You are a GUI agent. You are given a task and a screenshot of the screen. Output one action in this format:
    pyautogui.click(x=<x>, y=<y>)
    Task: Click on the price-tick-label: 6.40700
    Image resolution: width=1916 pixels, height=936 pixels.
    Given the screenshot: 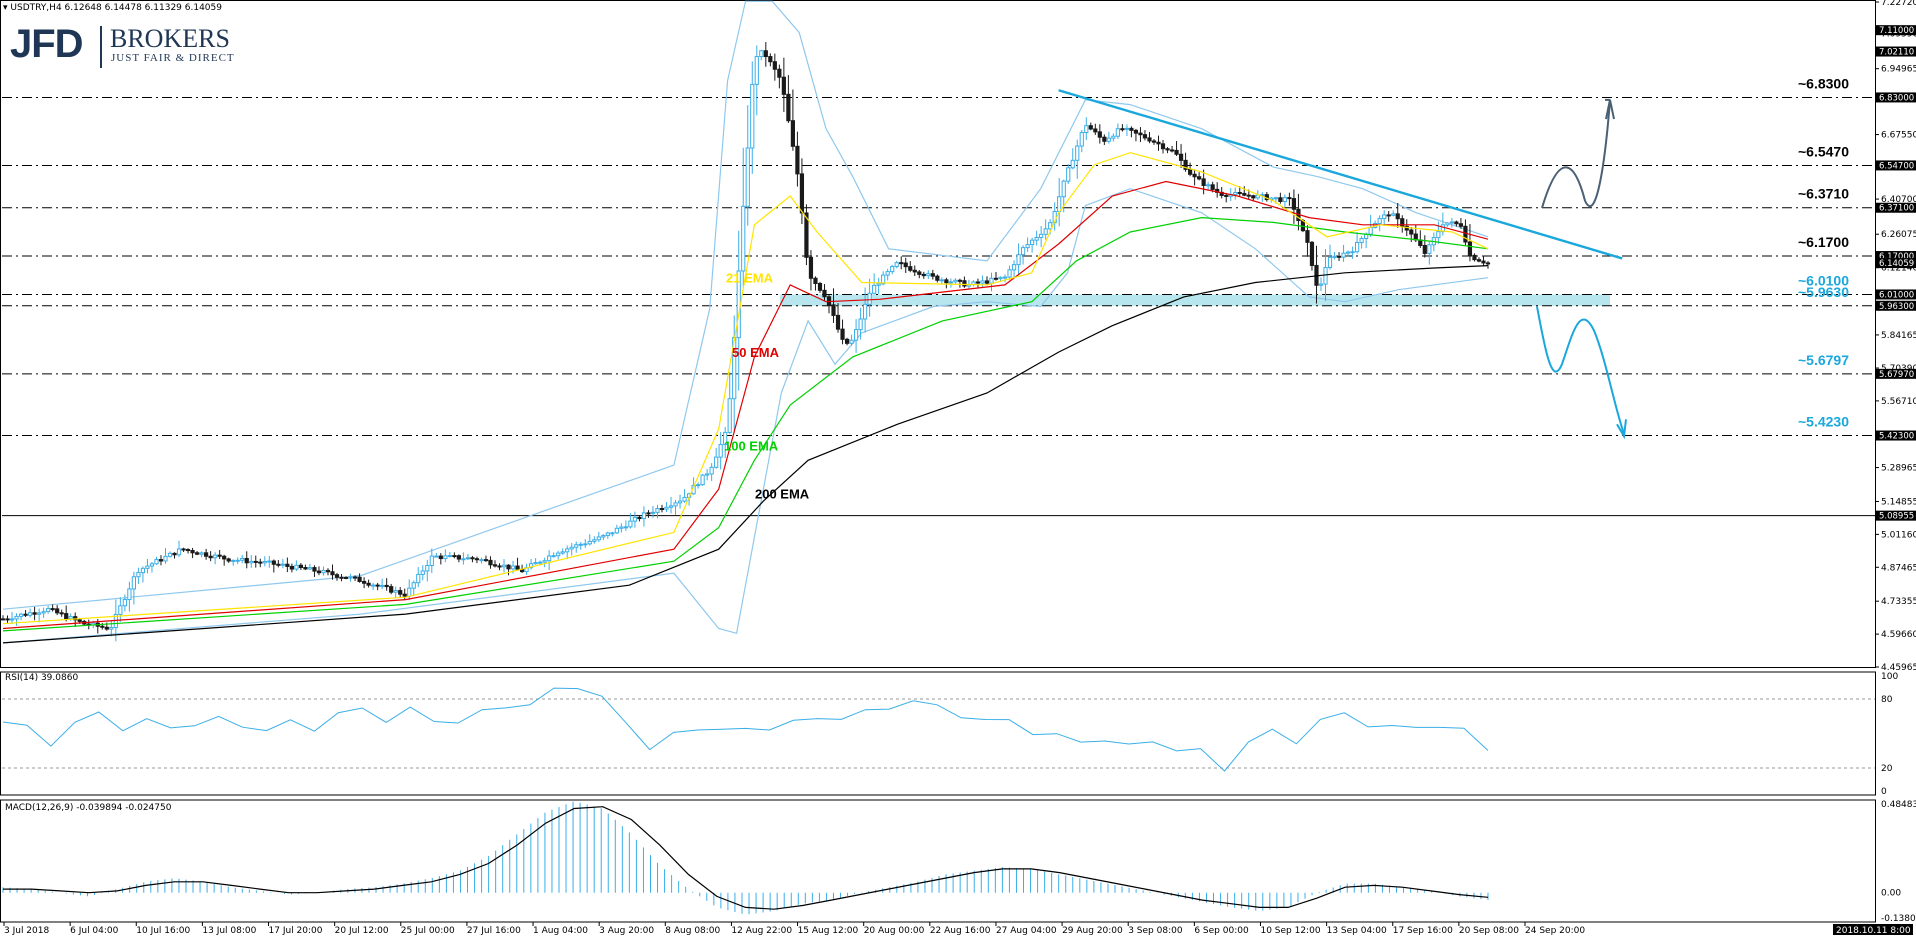 What is the action you would take?
    pyautogui.click(x=1898, y=200)
    